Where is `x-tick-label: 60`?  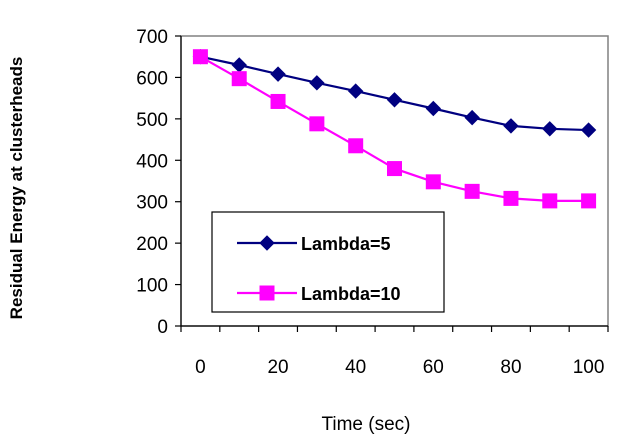
x-tick-label: 60 is located at coordinates (433, 367).